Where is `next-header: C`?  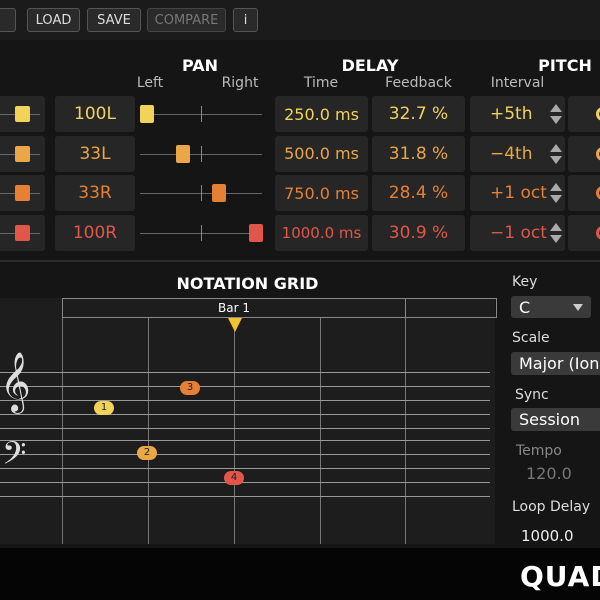 next-header: C is located at coordinates (595, 83).